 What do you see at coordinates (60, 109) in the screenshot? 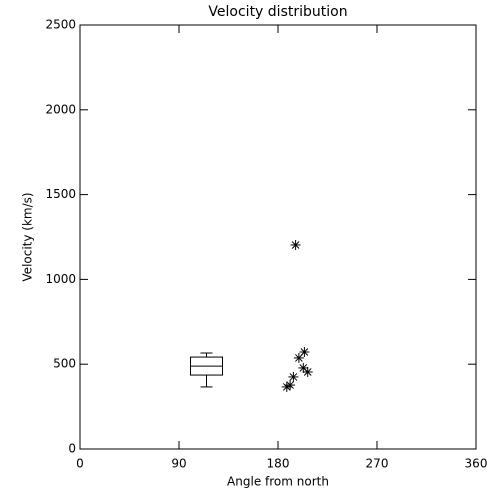
I see `y-tick-label: 2000` at bounding box center [60, 109].